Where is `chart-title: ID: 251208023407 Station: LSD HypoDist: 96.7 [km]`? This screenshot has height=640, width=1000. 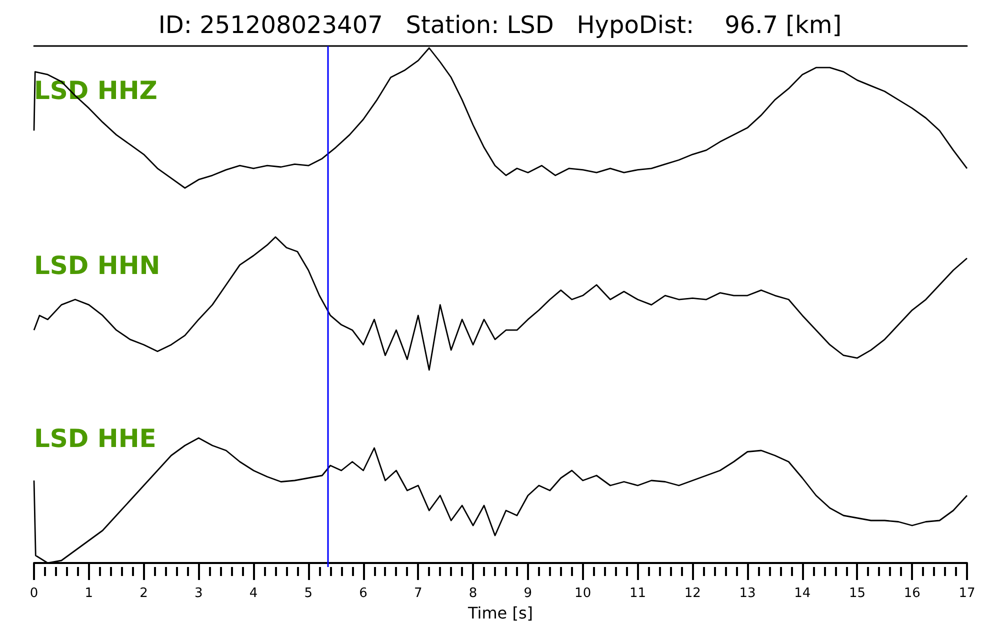
chart-title: ID: 251208023407 Station: LSD HypoDist: 96.7 [km] is located at coordinates (500, 25).